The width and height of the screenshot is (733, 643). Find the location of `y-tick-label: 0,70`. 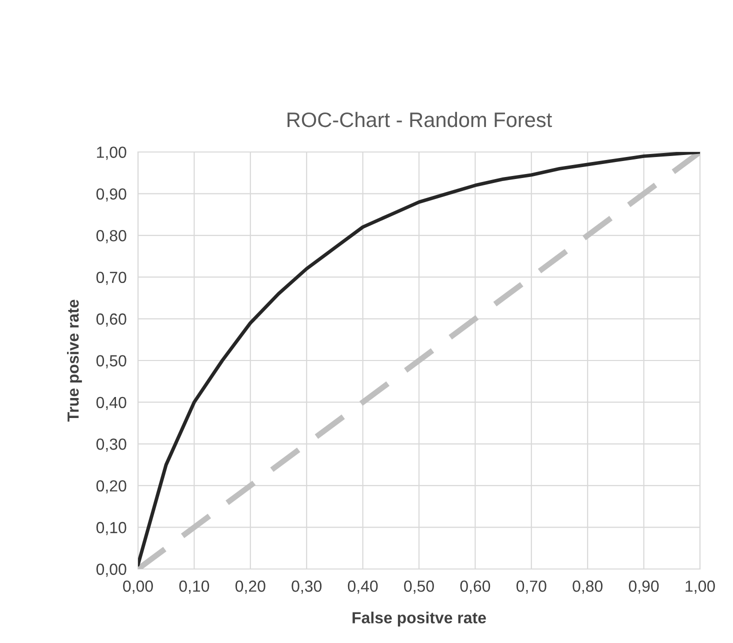

y-tick-label: 0,70 is located at coordinates (111, 278).